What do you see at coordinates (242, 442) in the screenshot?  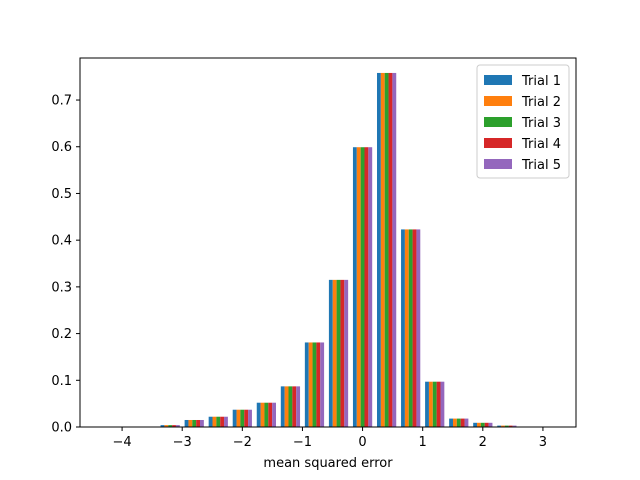 I see `x-tick-label: −2` at bounding box center [242, 442].